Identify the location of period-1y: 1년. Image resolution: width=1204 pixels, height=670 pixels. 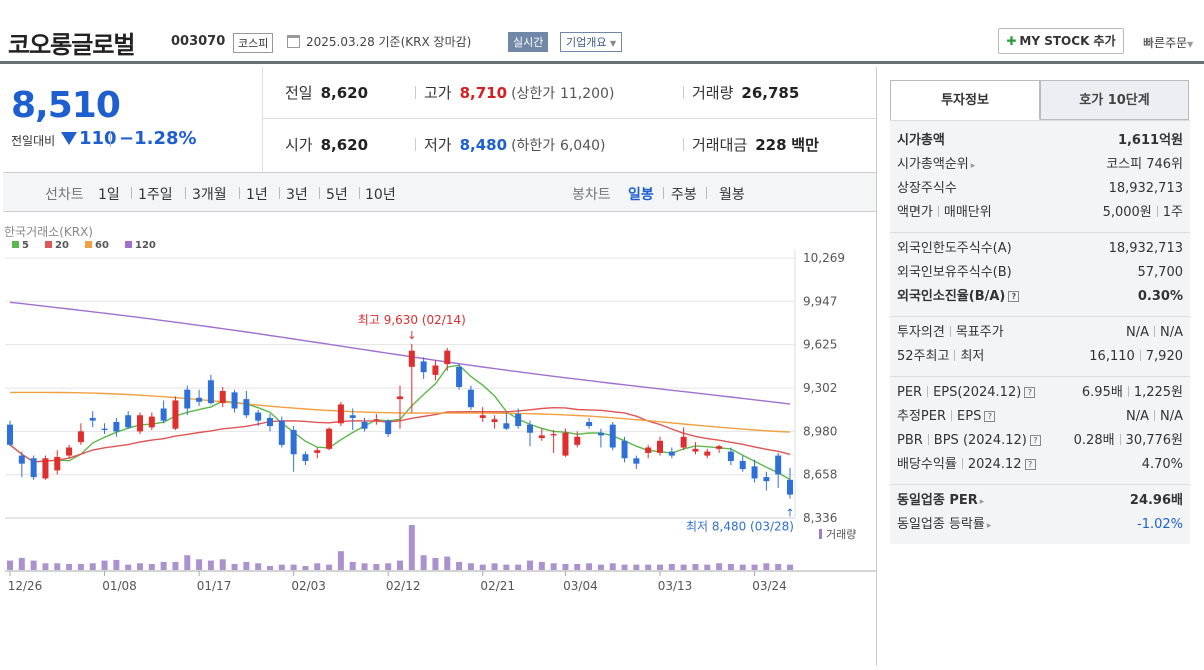
(257, 195).